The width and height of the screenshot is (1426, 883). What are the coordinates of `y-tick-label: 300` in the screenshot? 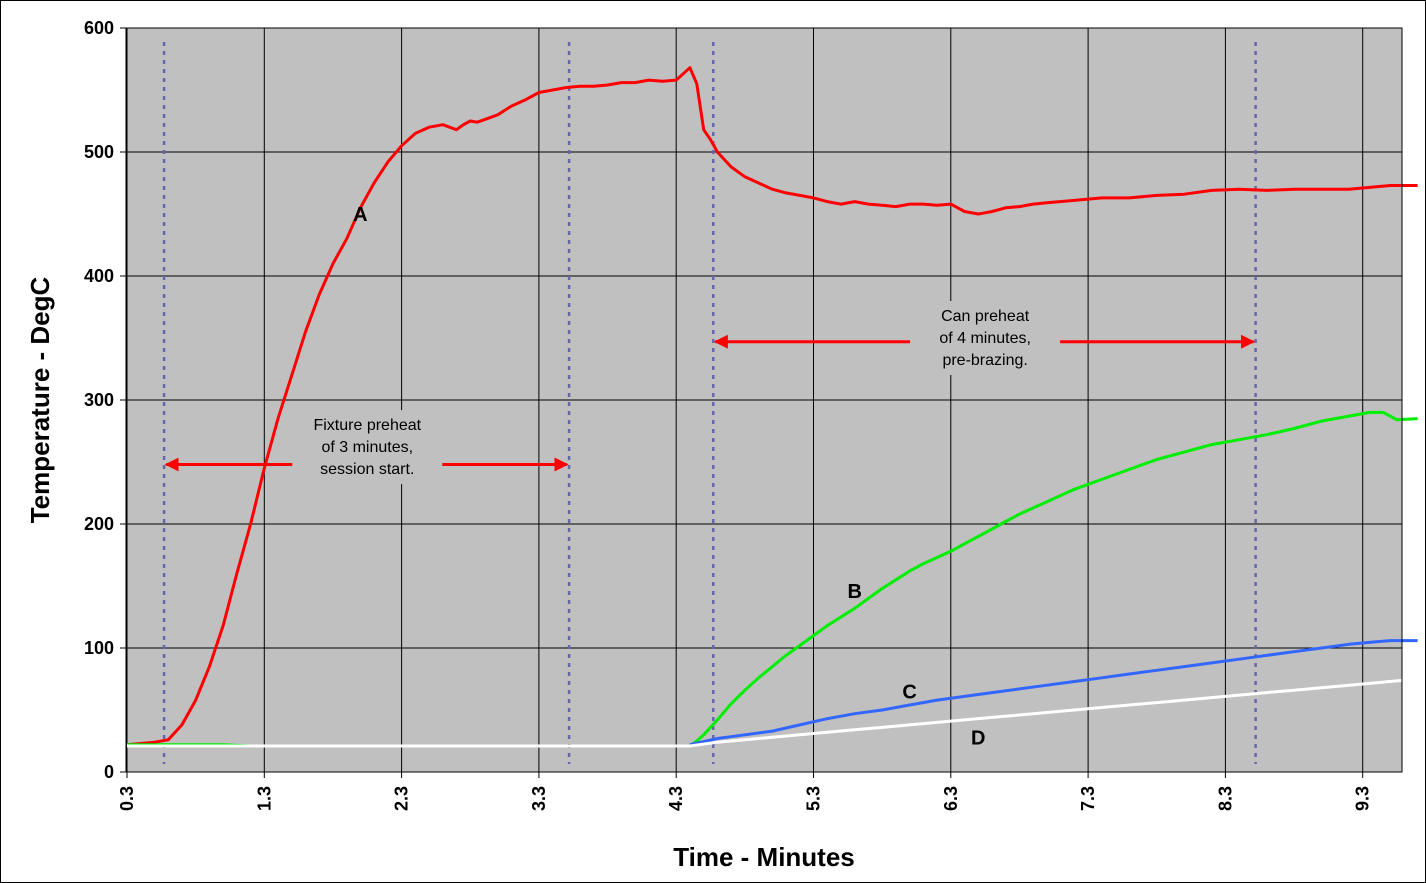 It's located at (99, 400).